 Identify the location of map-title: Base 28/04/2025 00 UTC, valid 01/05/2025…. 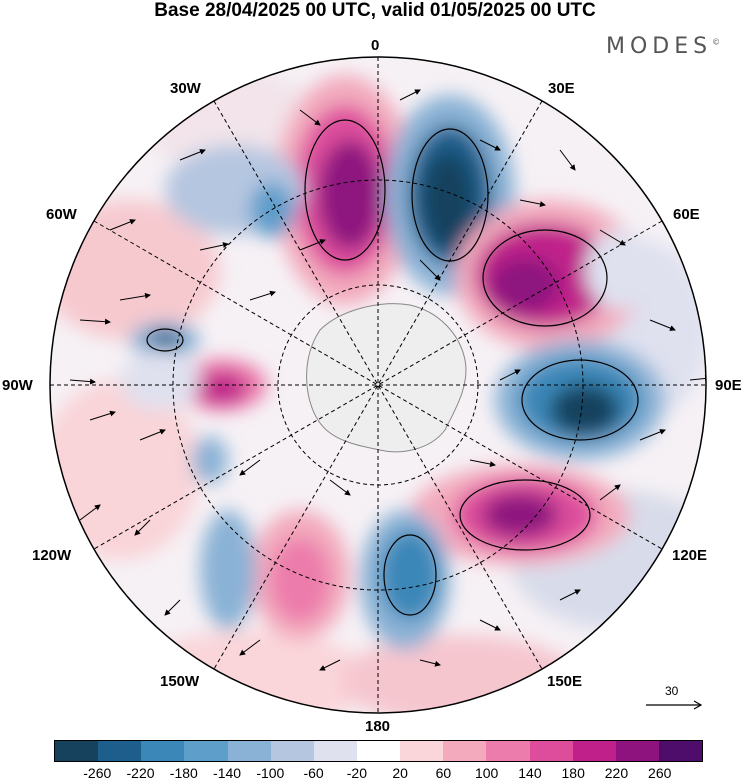
(375, 10).